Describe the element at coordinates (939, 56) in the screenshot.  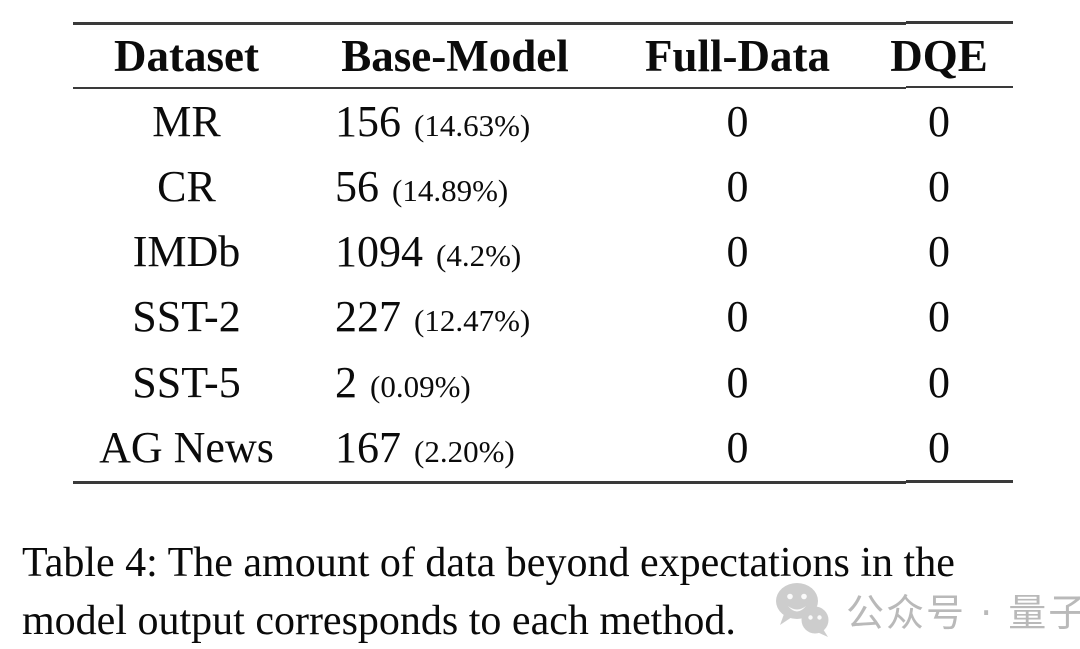
I see `header-dqe: DQE` at that location.